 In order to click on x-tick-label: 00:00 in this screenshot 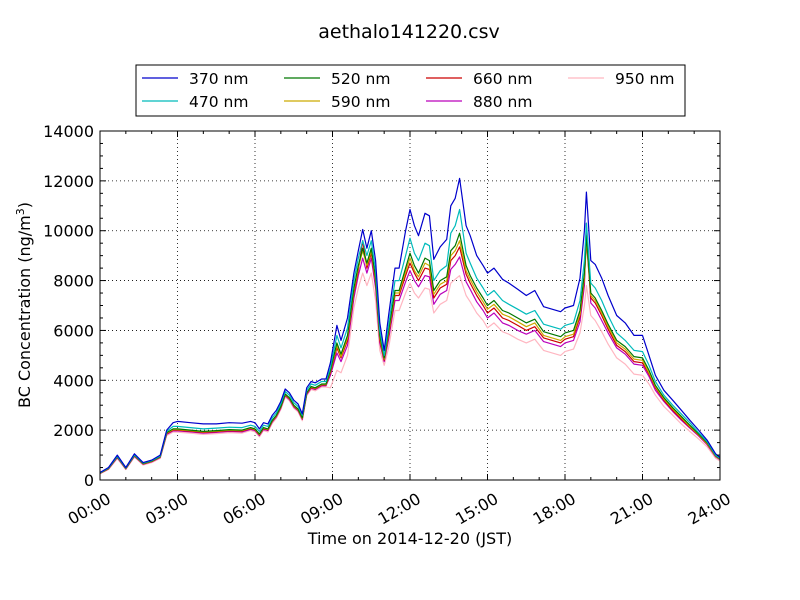, I will do `click(89, 509)`.